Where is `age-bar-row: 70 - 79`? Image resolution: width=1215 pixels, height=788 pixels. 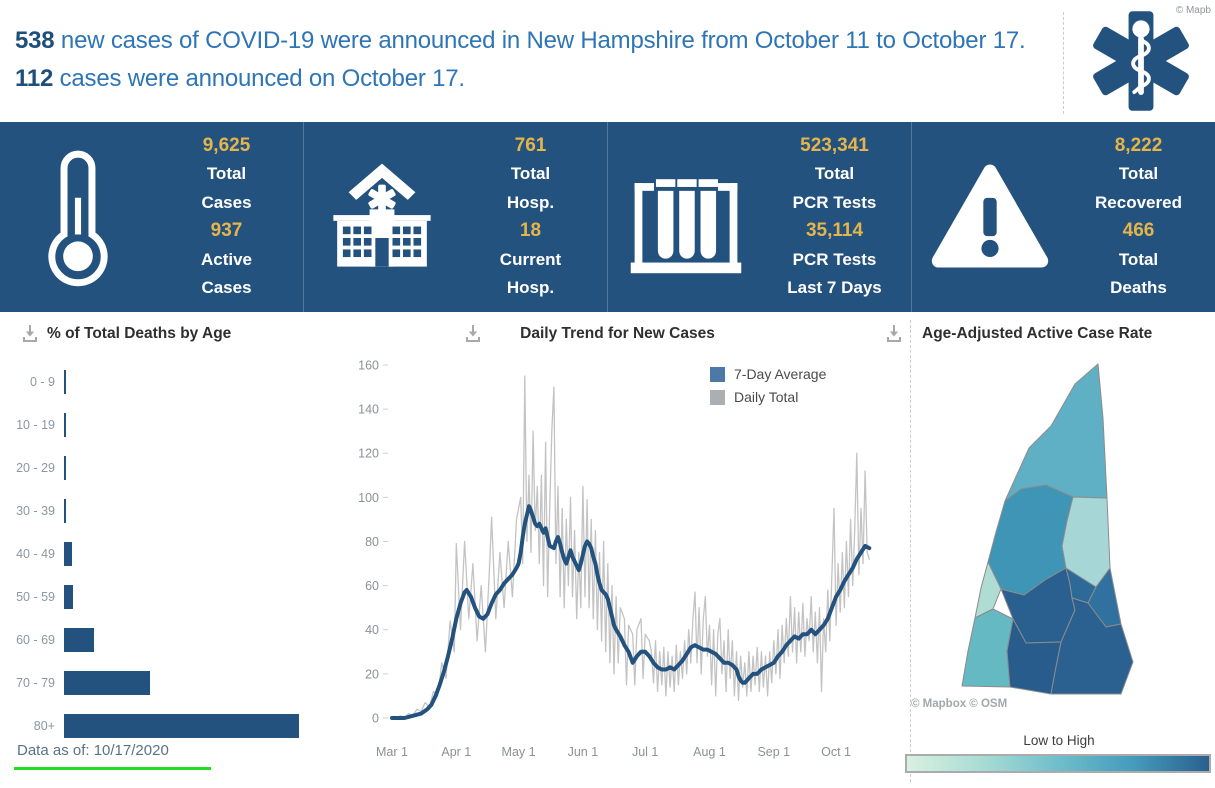
age-bar-row: 70 - 79 is located at coordinates (168, 682).